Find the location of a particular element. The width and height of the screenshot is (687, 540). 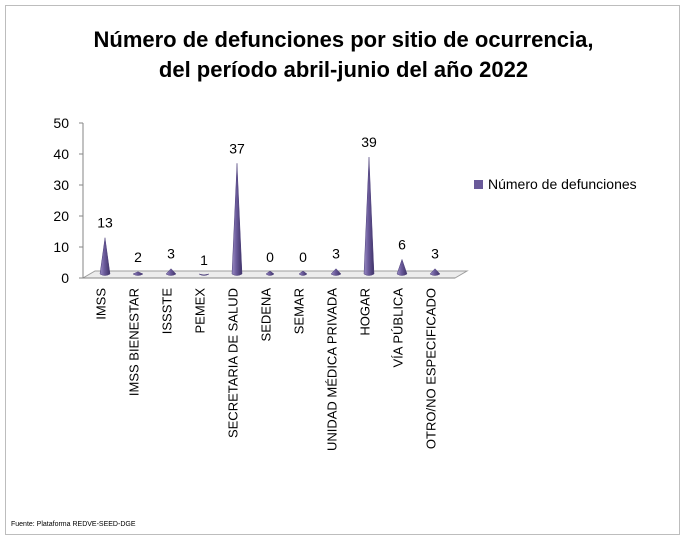

data-label: 13 is located at coordinates (105, 223).